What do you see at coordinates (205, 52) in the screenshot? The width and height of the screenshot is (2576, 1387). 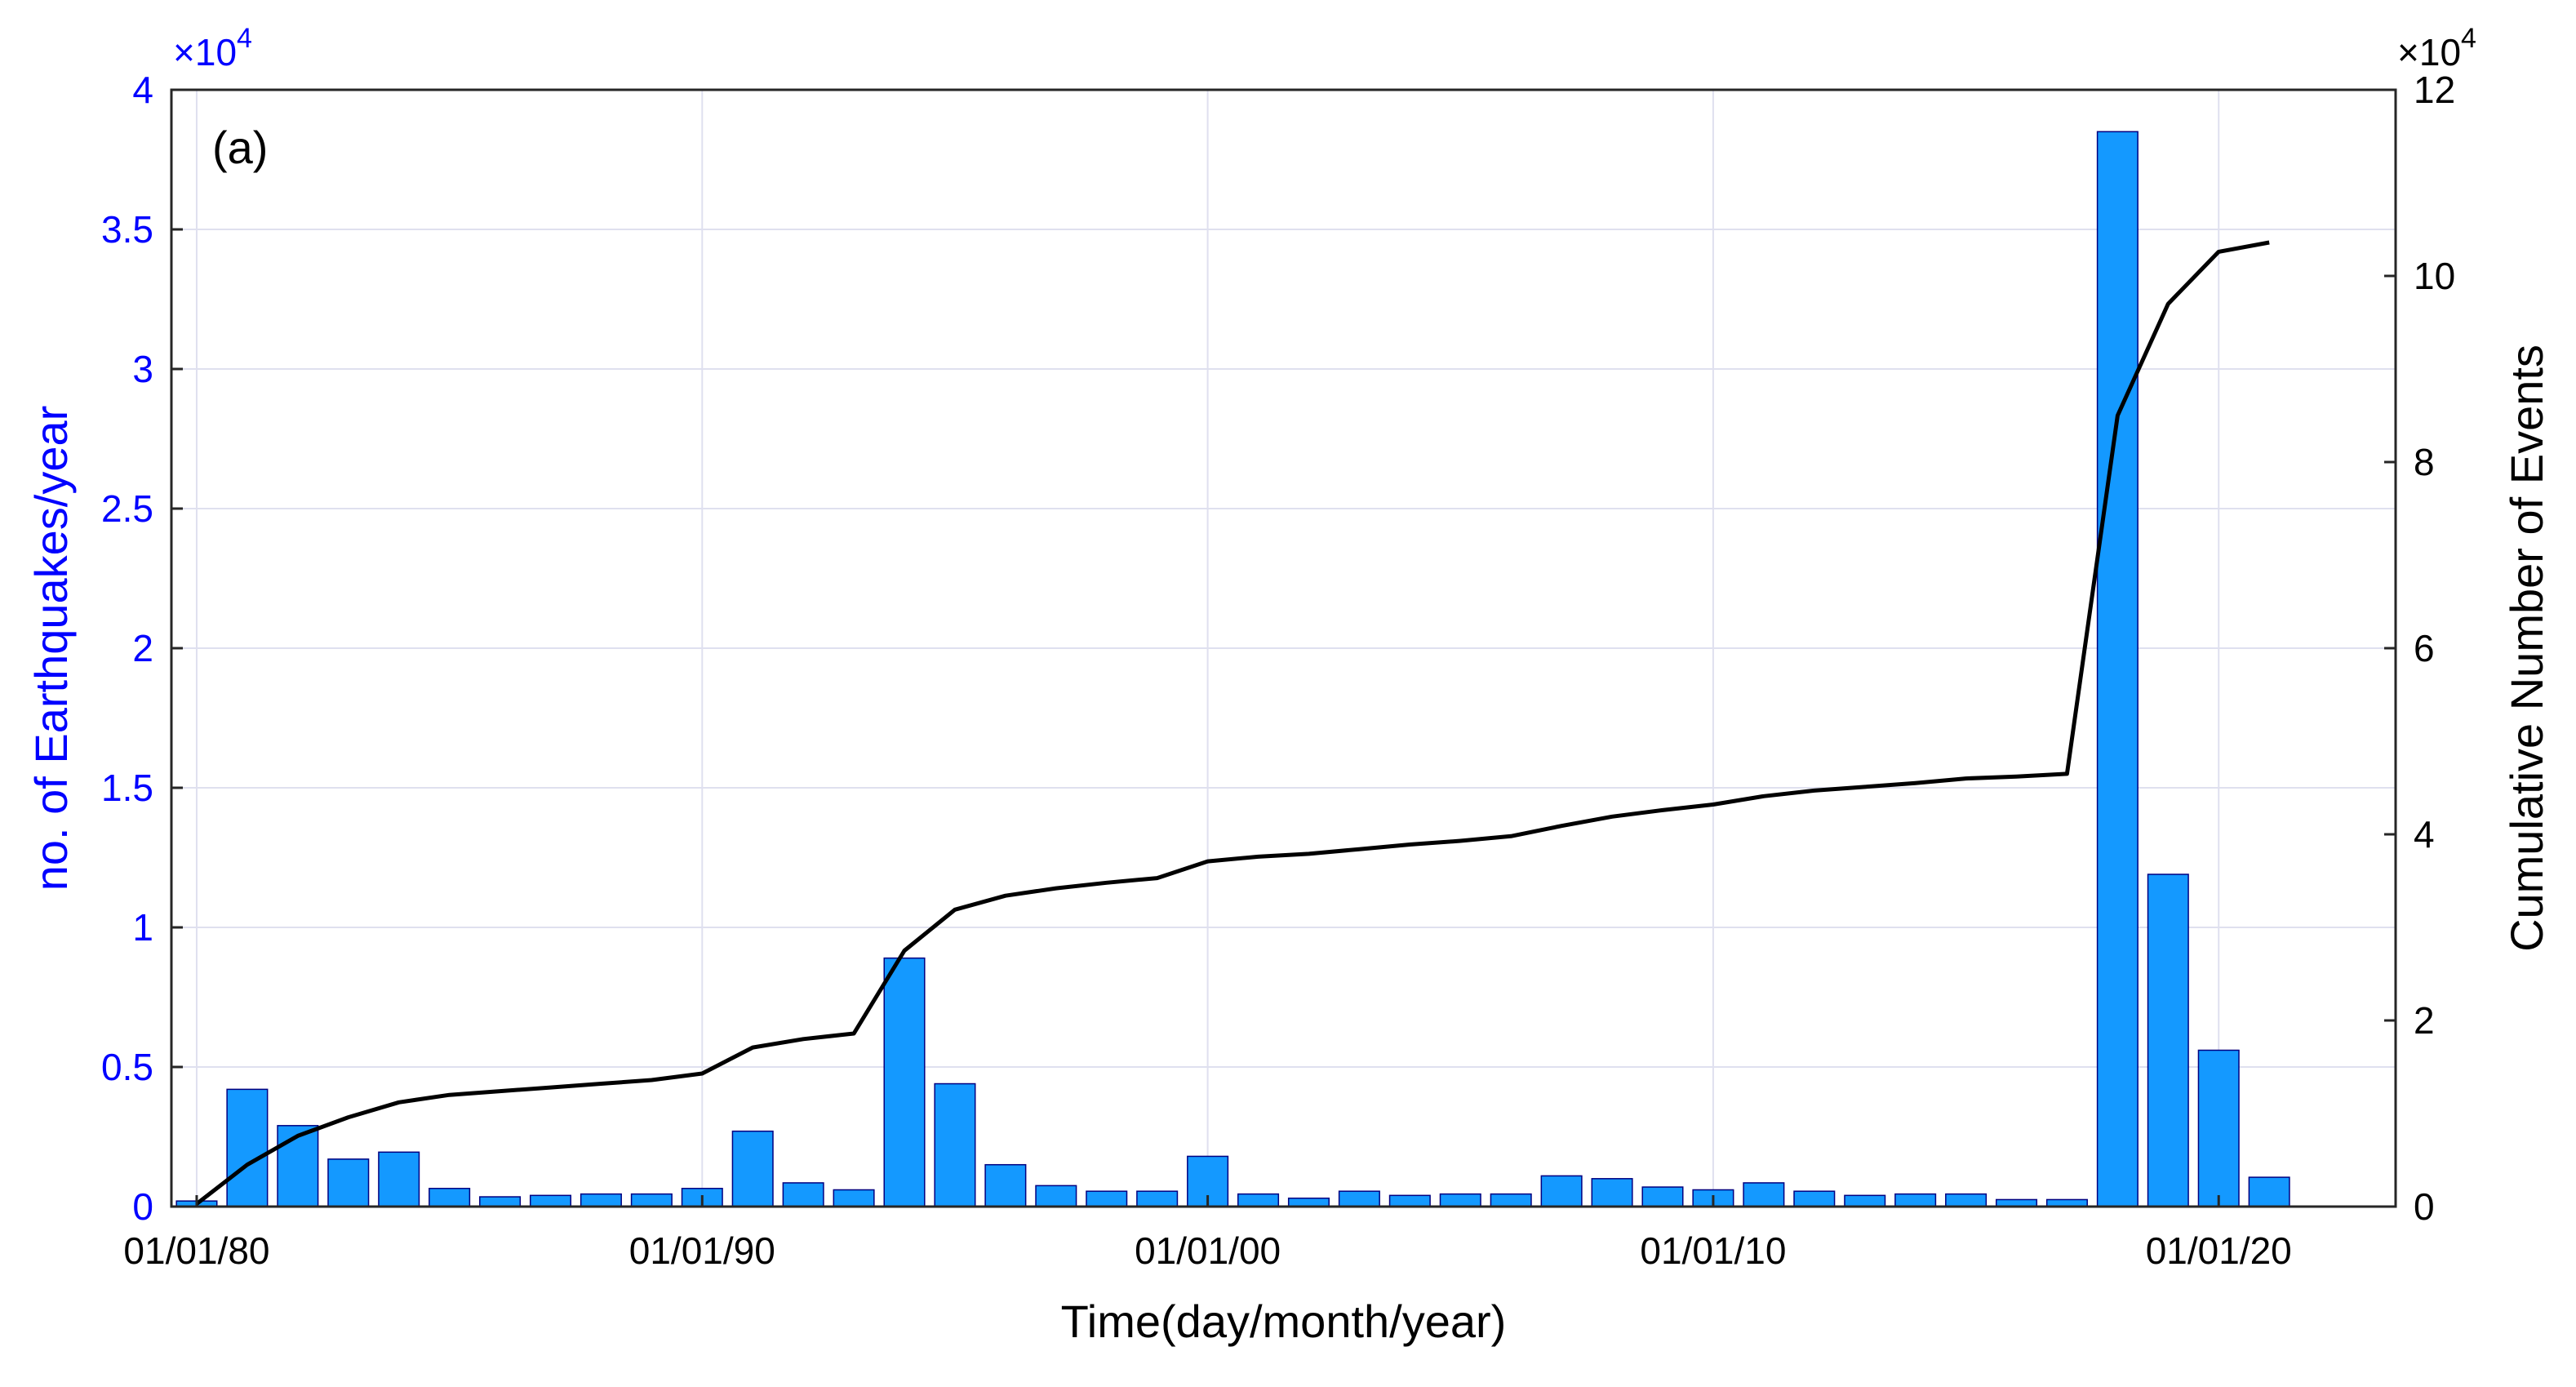 I see `left-exponent-base: ×10` at bounding box center [205, 52].